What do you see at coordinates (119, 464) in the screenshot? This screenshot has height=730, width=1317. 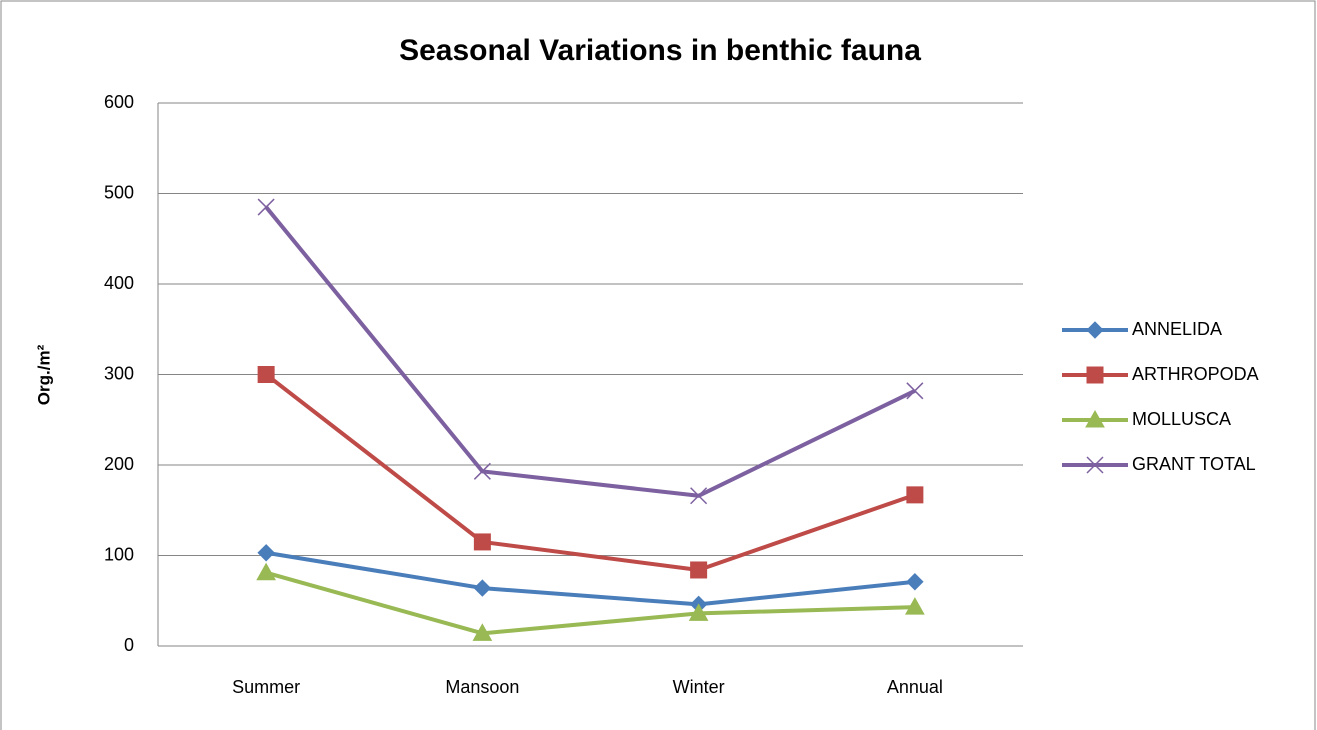 I see `y-tick-label: 200` at bounding box center [119, 464].